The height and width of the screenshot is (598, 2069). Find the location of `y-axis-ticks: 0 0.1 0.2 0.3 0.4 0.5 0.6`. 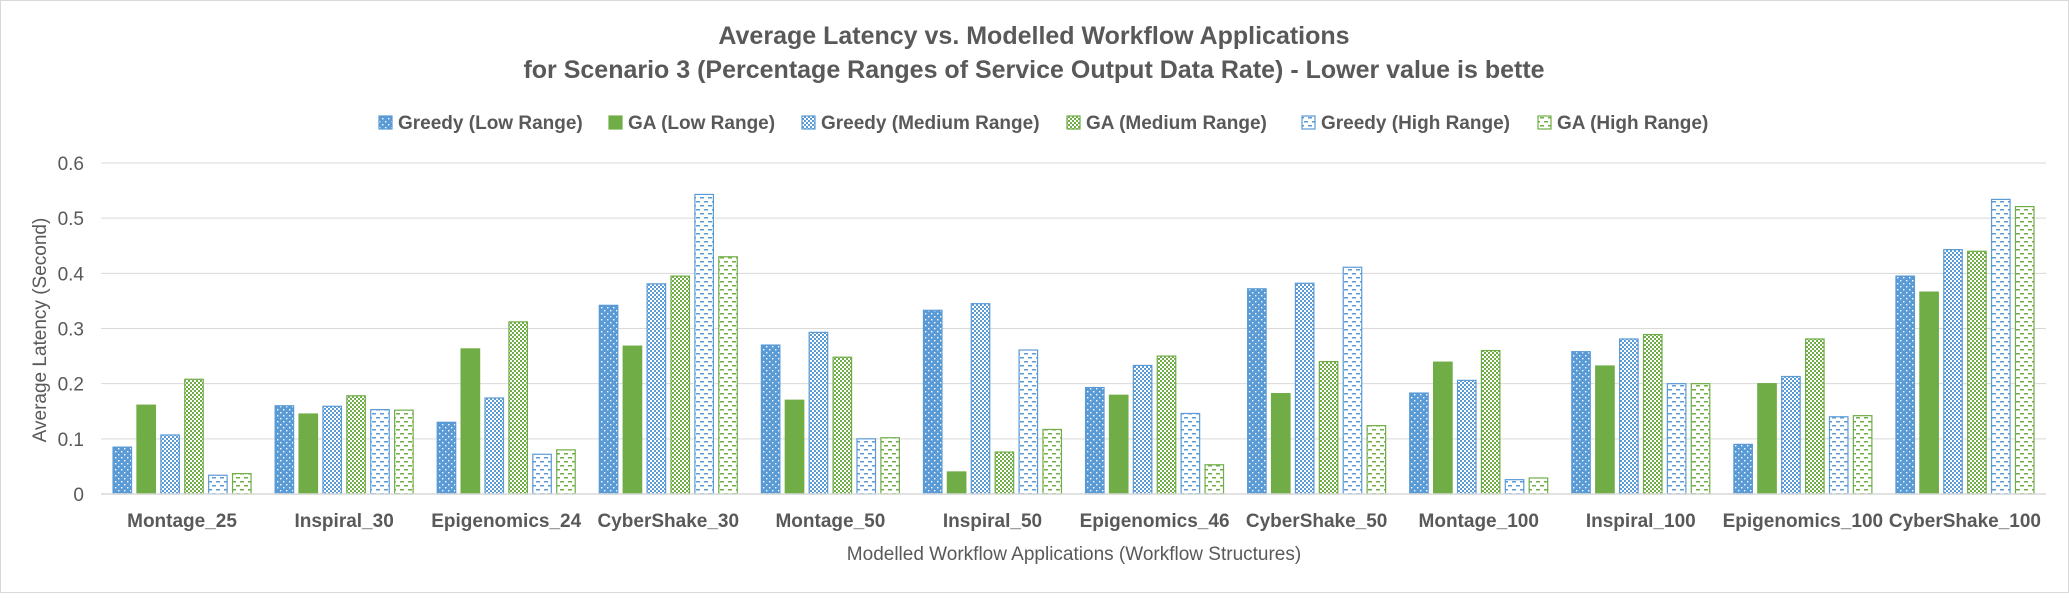

y-axis-ticks: 0 0.1 0.2 0.3 0.4 0.5 0.6 is located at coordinates (71, 330).